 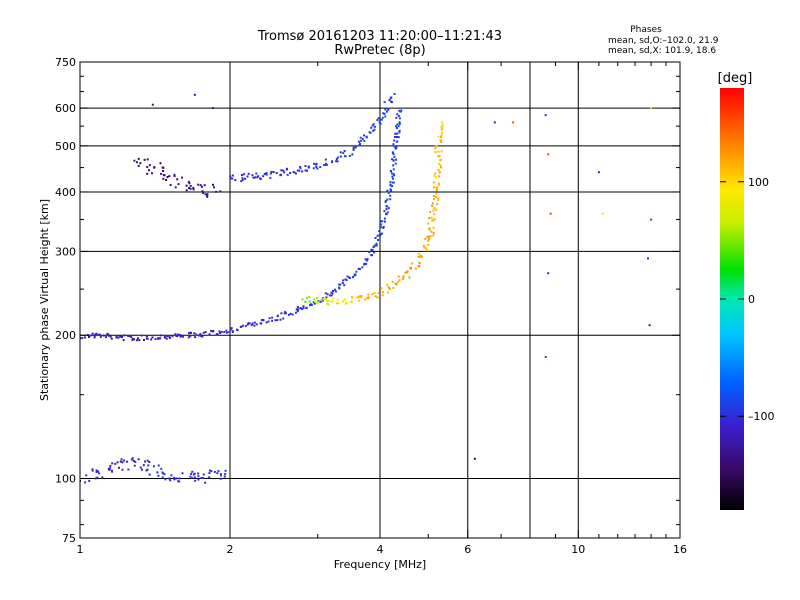 I want to click on y-axis-label: Stationary phase Virtual Height [km], so click(x=44, y=300).